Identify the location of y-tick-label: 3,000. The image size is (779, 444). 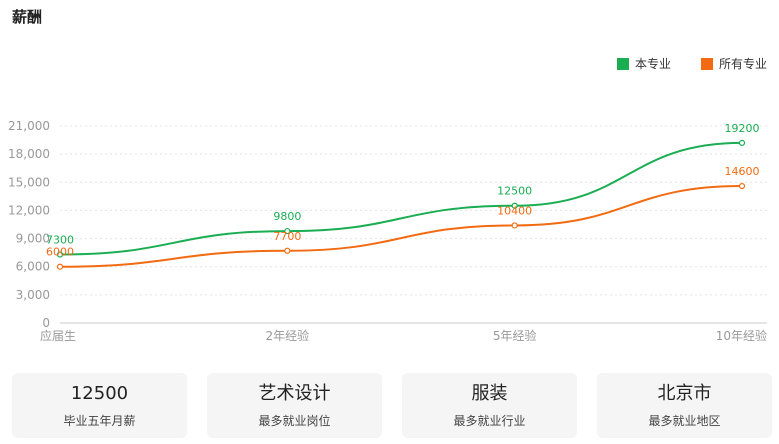
(33, 295).